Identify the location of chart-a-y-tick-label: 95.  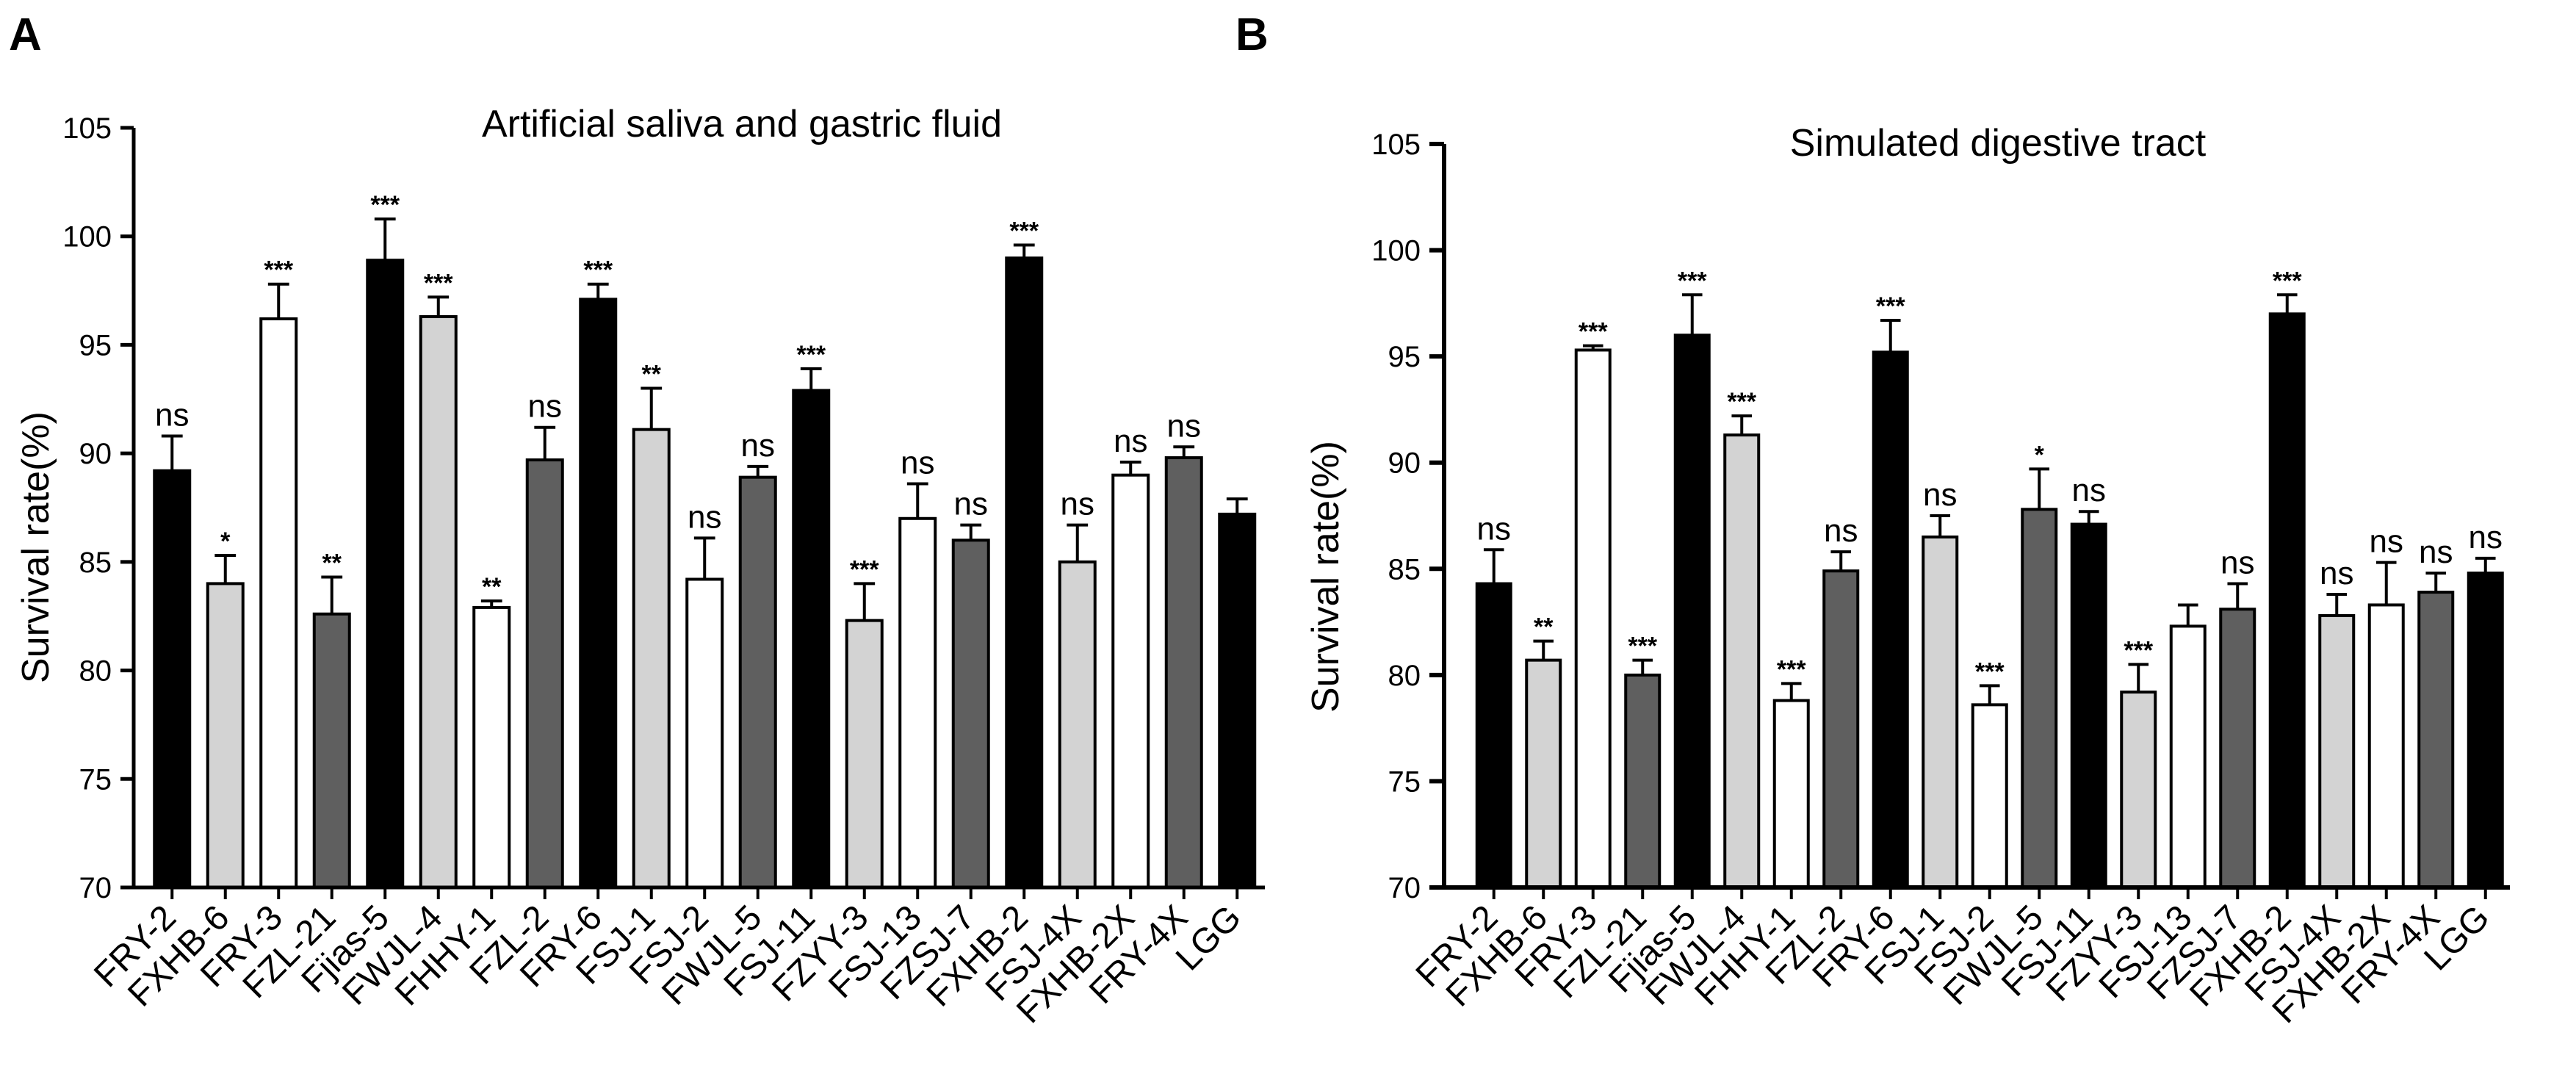
(96, 345).